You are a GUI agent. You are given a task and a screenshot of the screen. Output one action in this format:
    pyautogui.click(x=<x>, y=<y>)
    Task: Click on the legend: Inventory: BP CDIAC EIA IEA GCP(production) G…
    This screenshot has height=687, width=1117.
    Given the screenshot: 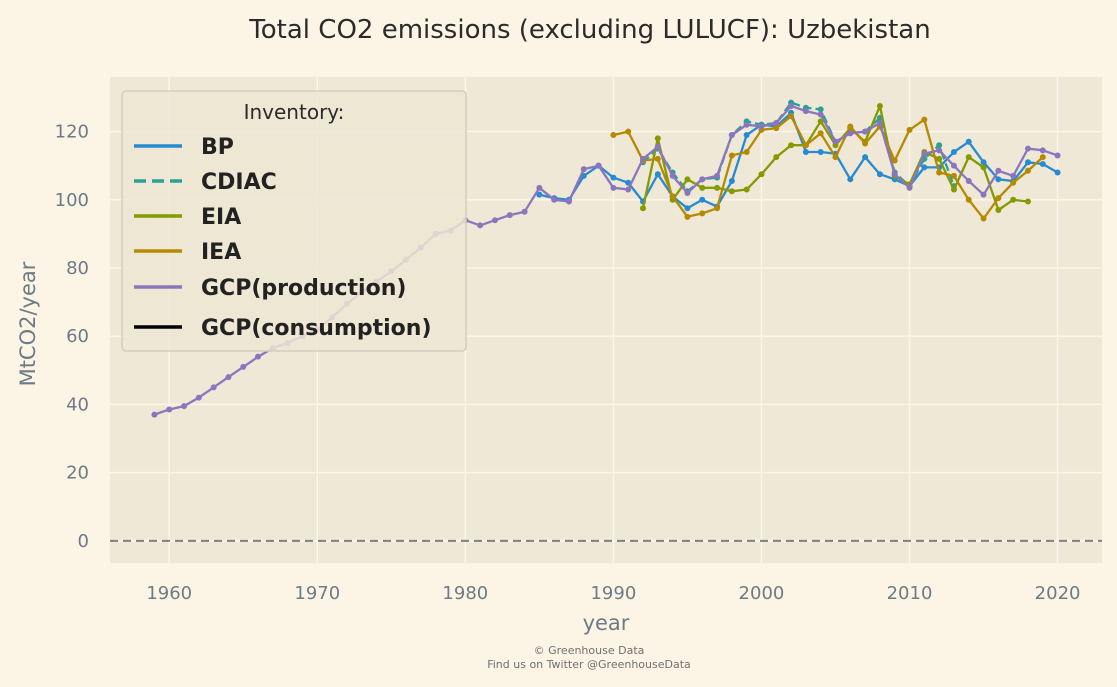 What is the action you would take?
    pyautogui.click(x=294, y=221)
    